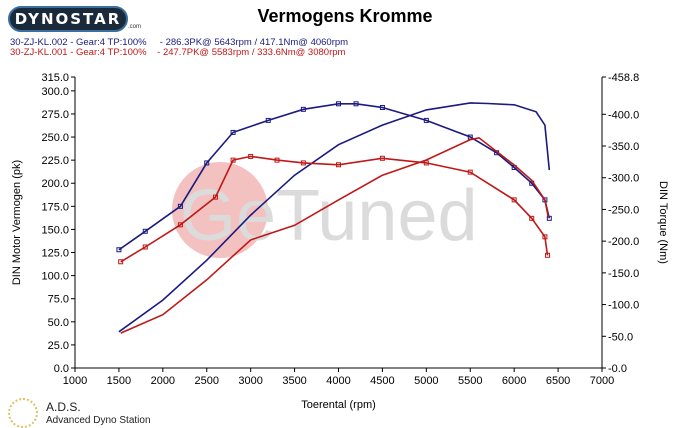  What do you see at coordinates (623, 242) in the screenshot?
I see `y2-tick-label: -200.0` at bounding box center [623, 242].